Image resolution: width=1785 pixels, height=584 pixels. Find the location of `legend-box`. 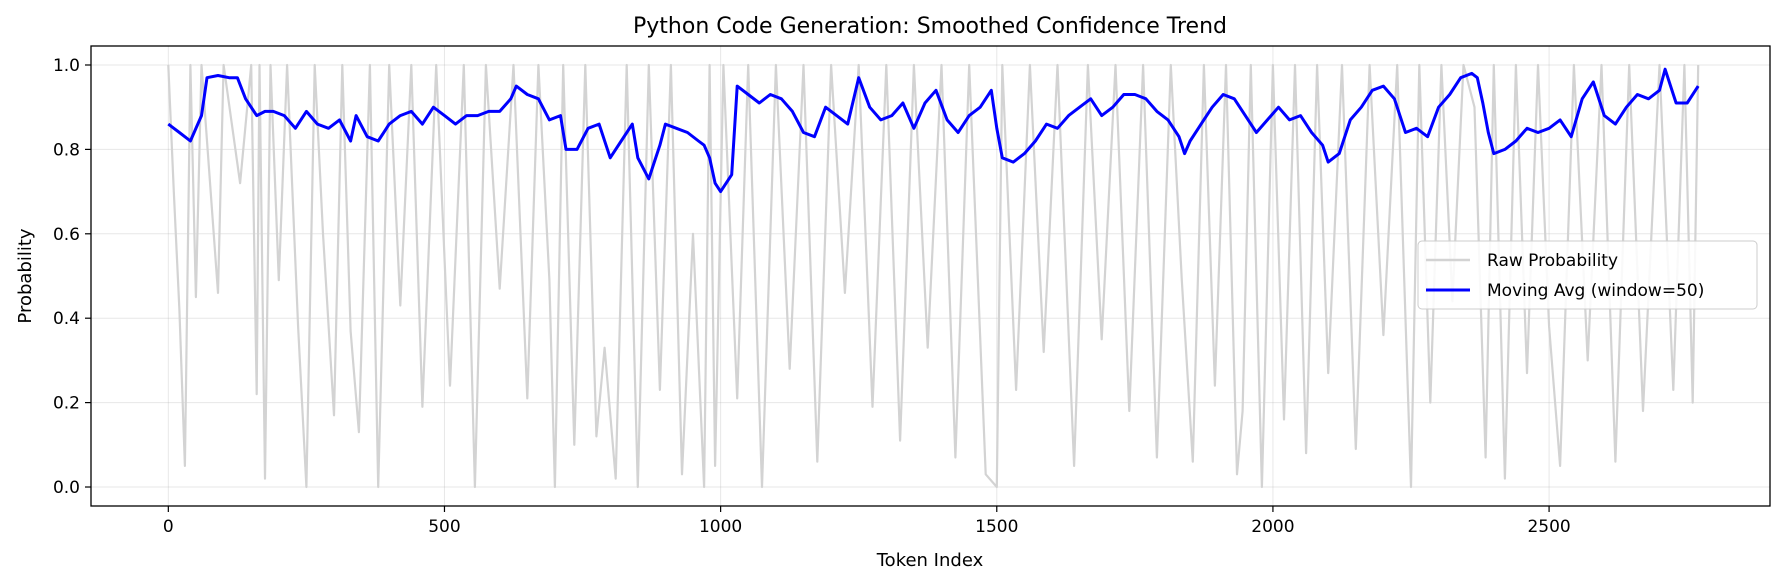

legend-box is located at coordinates (1587, 275).